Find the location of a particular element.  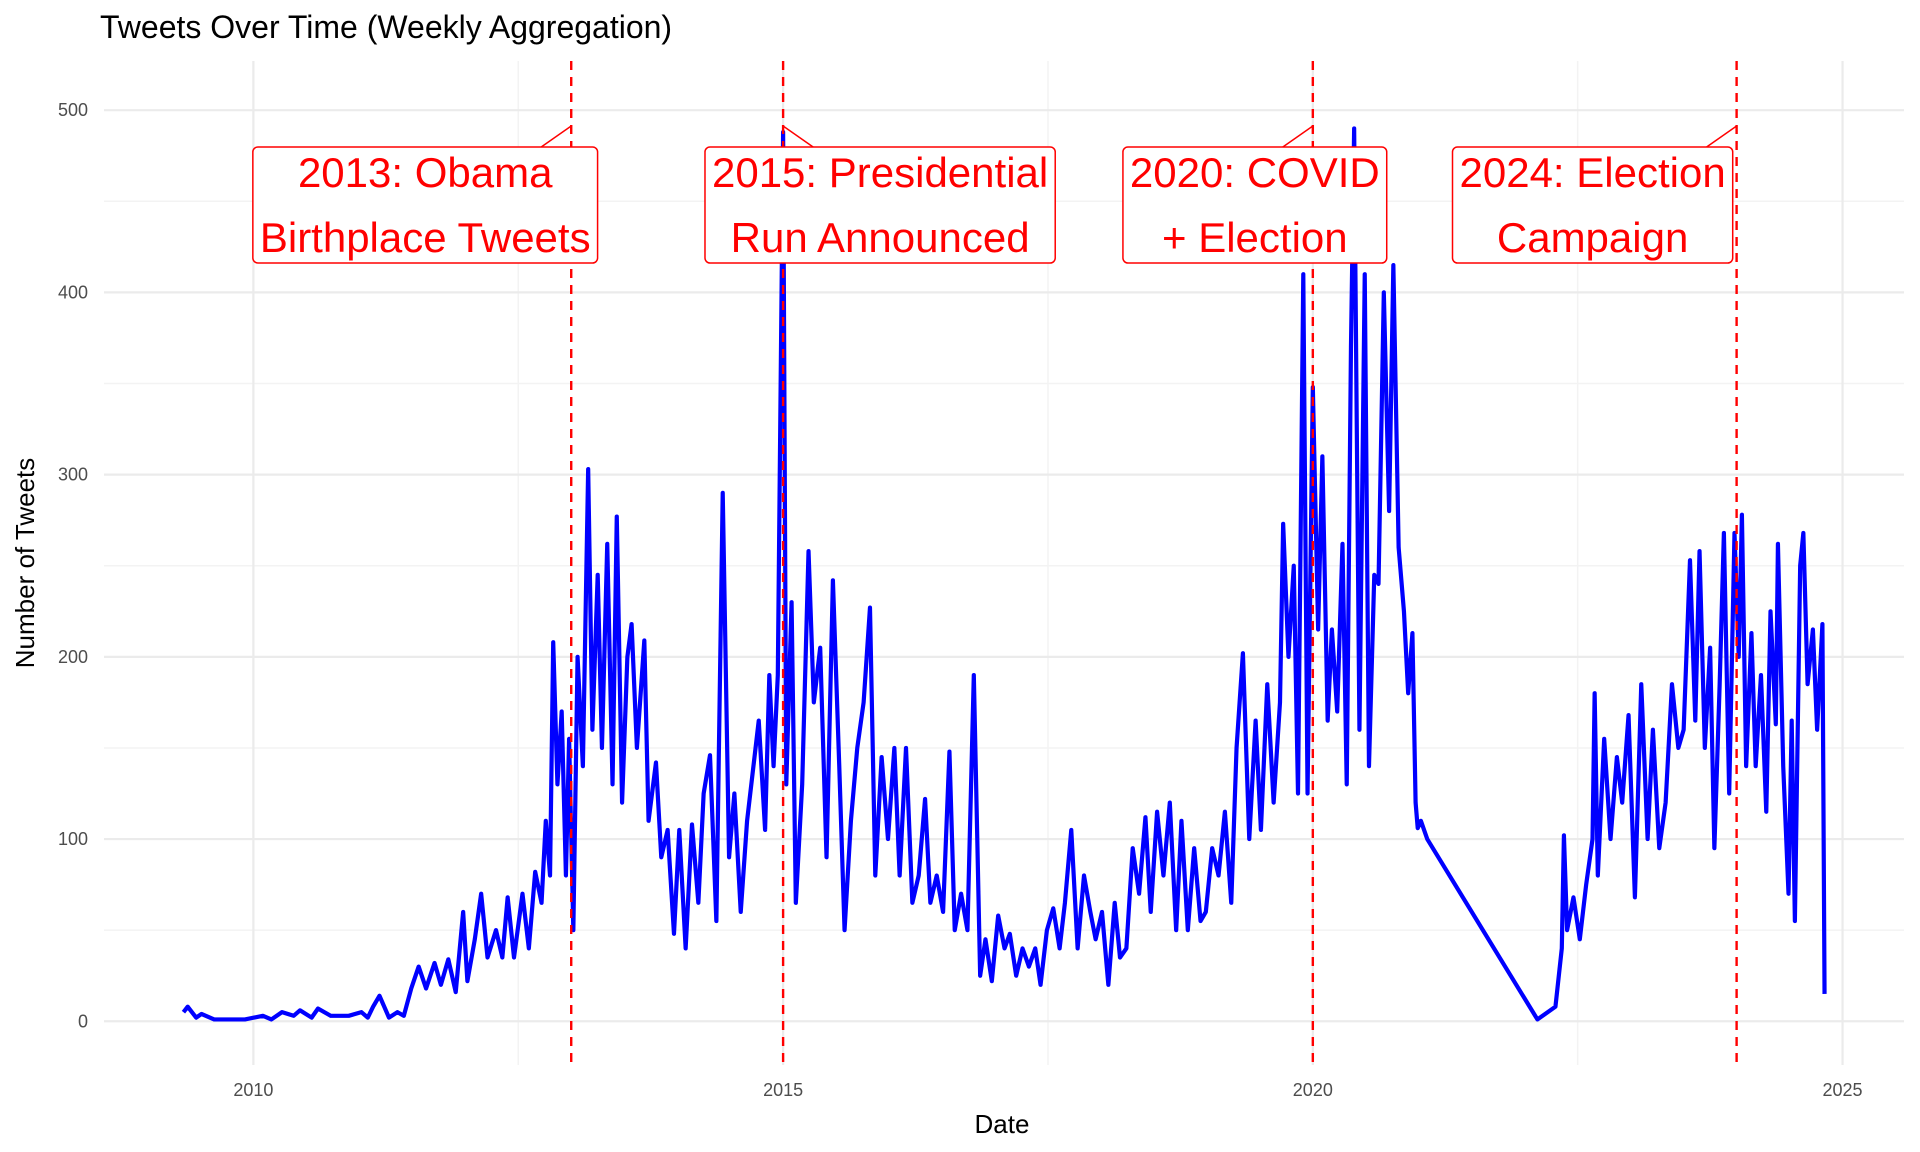

annotation: 2024: Election Campaign is located at coordinates (1592, 205).